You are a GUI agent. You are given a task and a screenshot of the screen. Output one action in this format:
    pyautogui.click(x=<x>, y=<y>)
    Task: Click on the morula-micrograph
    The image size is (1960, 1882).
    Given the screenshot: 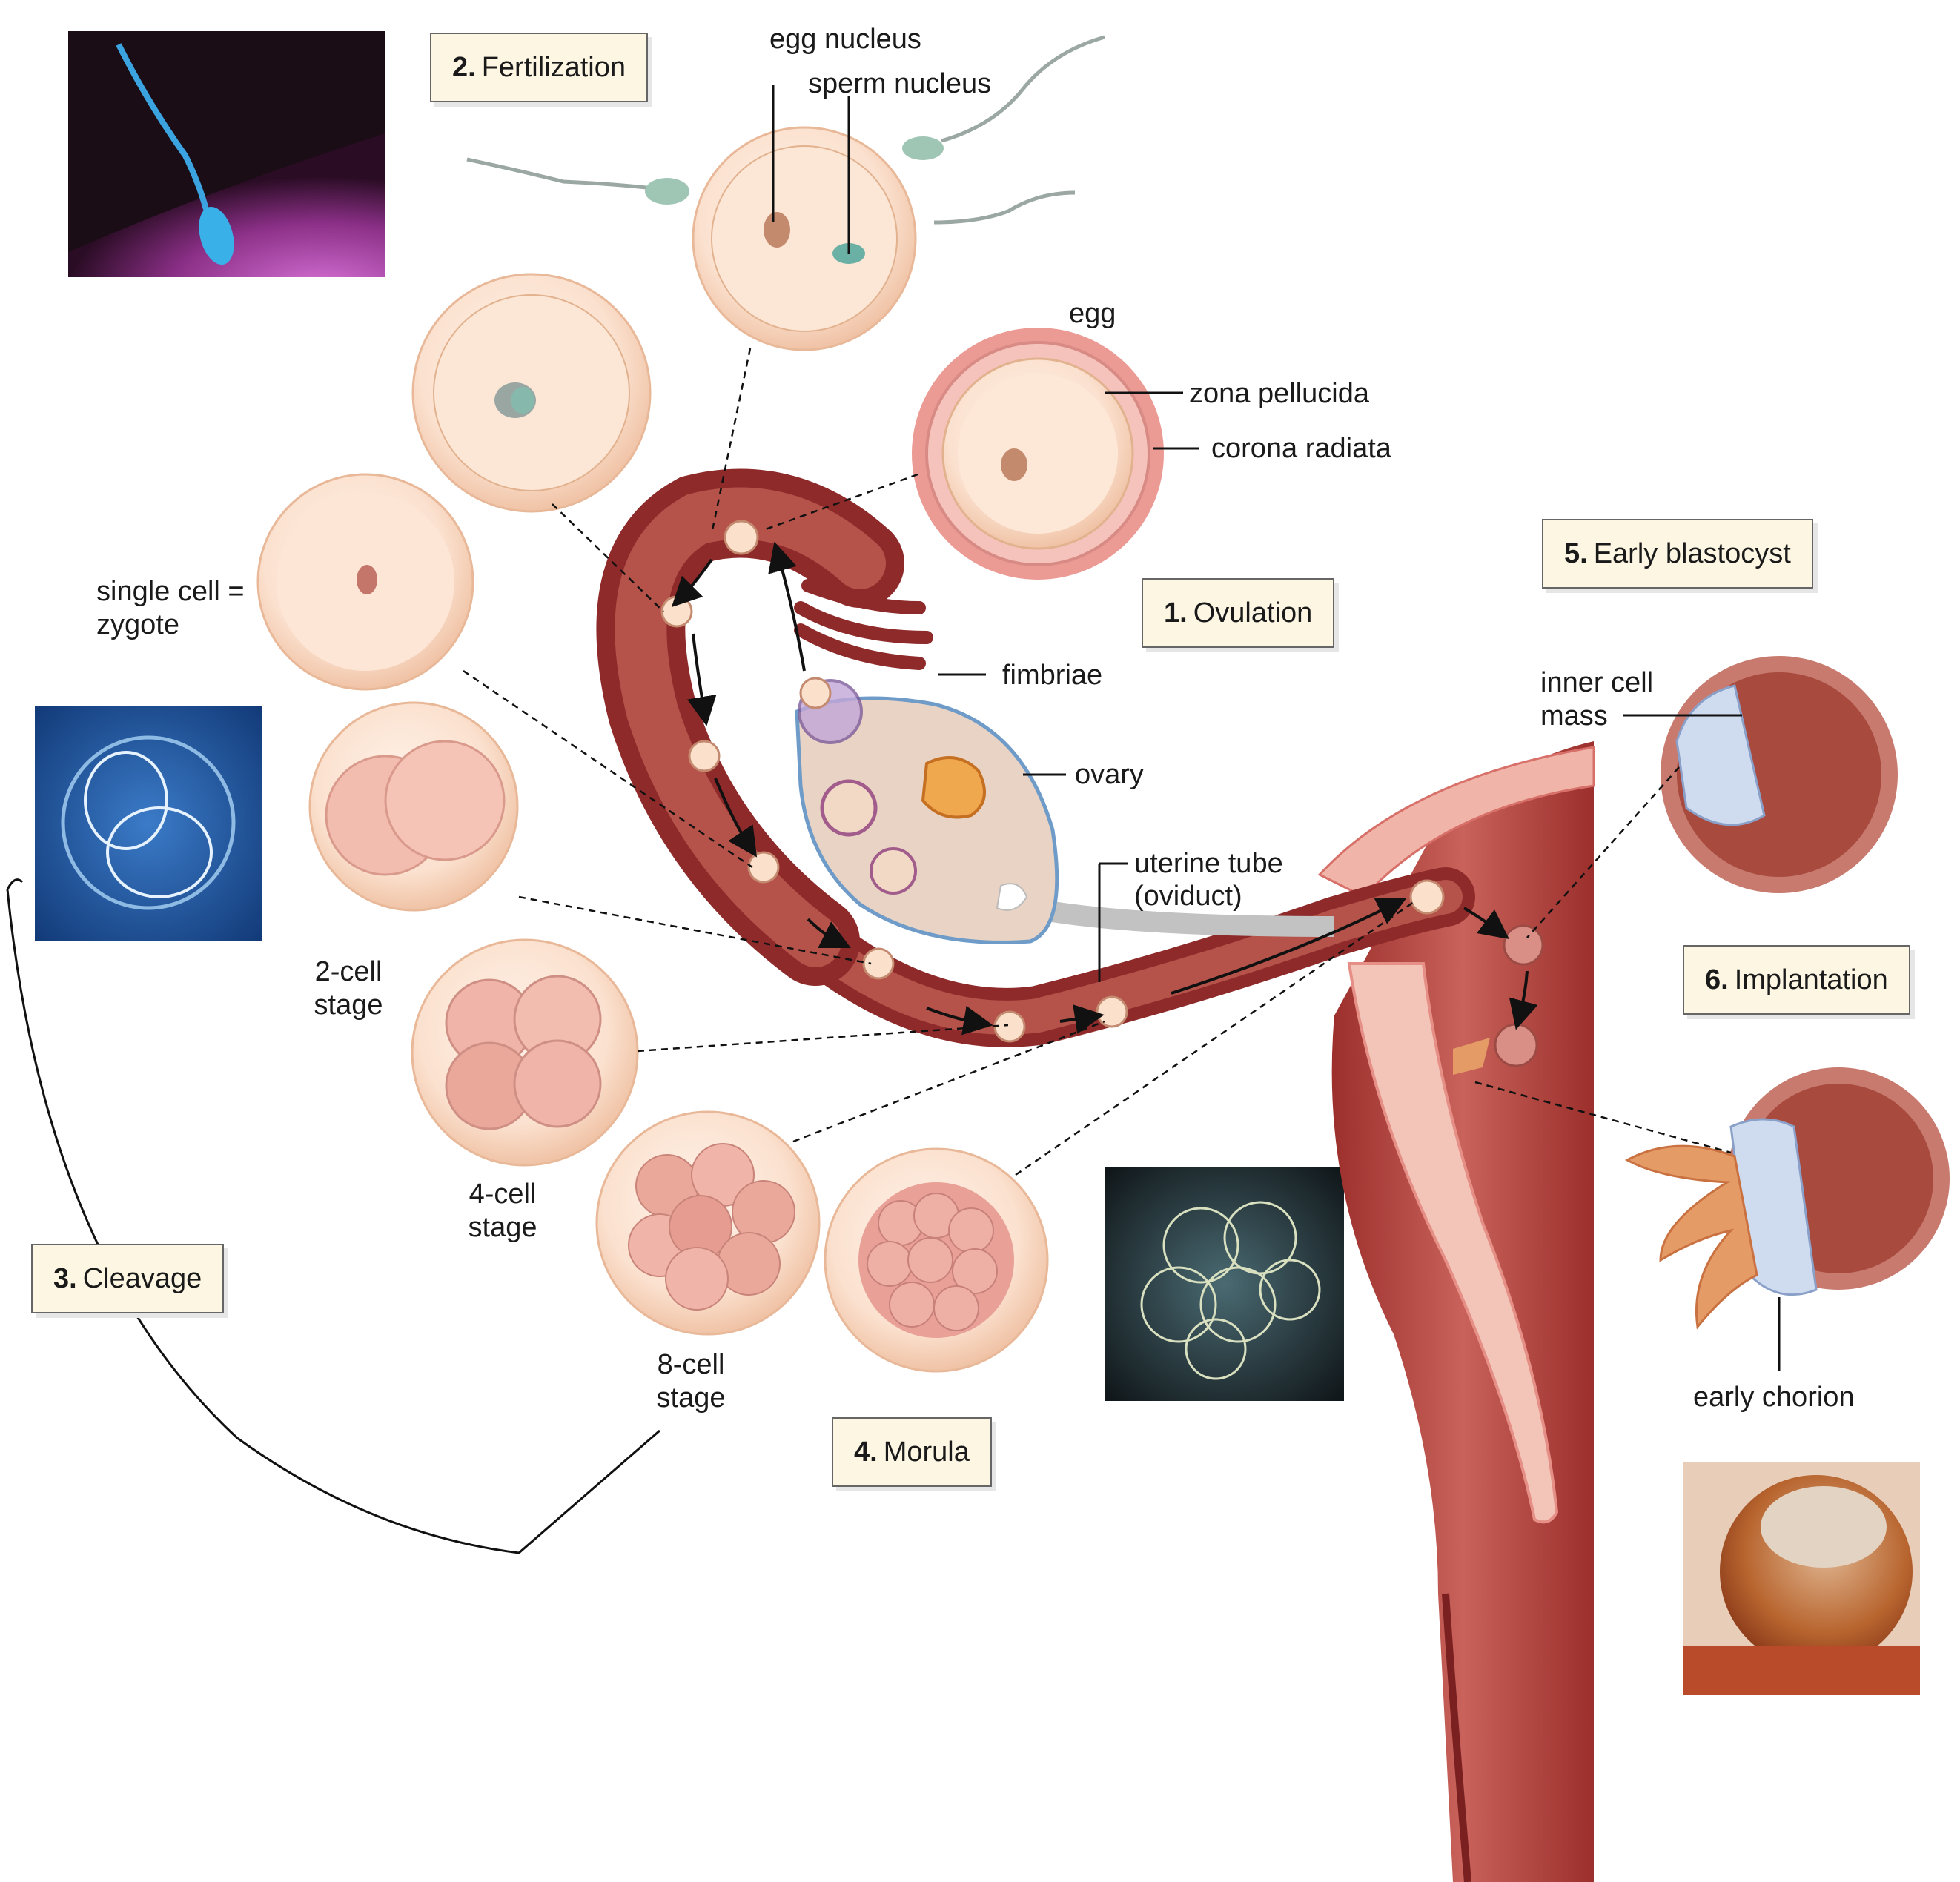 What is the action you would take?
    pyautogui.click(x=1224, y=1284)
    